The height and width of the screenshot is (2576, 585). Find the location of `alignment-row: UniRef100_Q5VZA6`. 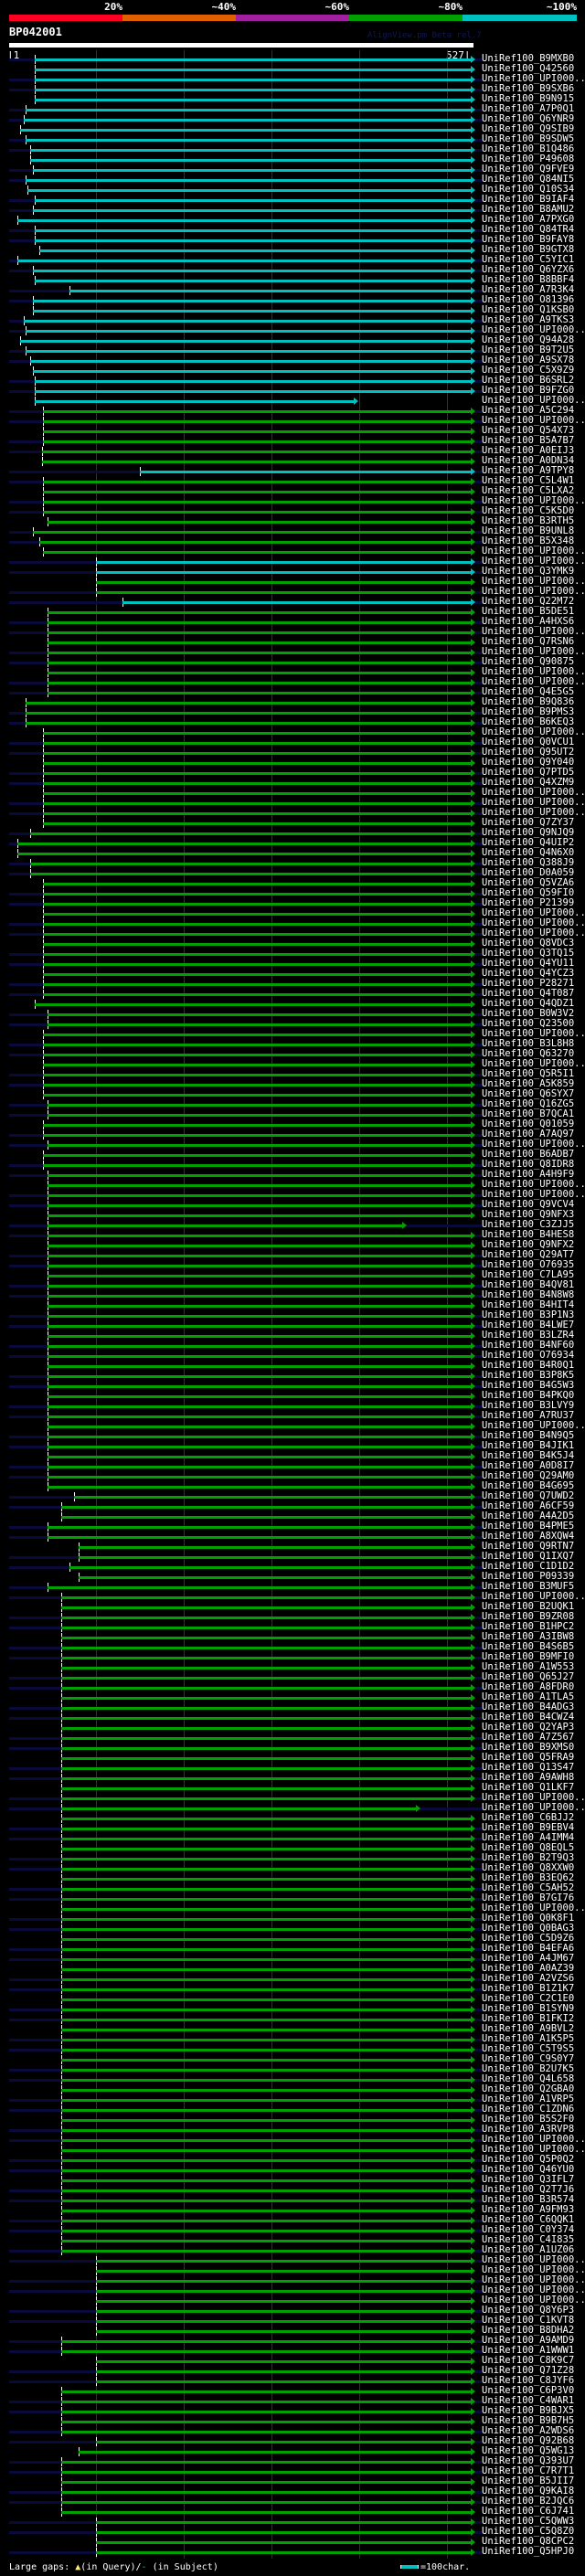

alignment-row: UniRef100_Q5VZA6 is located at coordinates (293, 883).